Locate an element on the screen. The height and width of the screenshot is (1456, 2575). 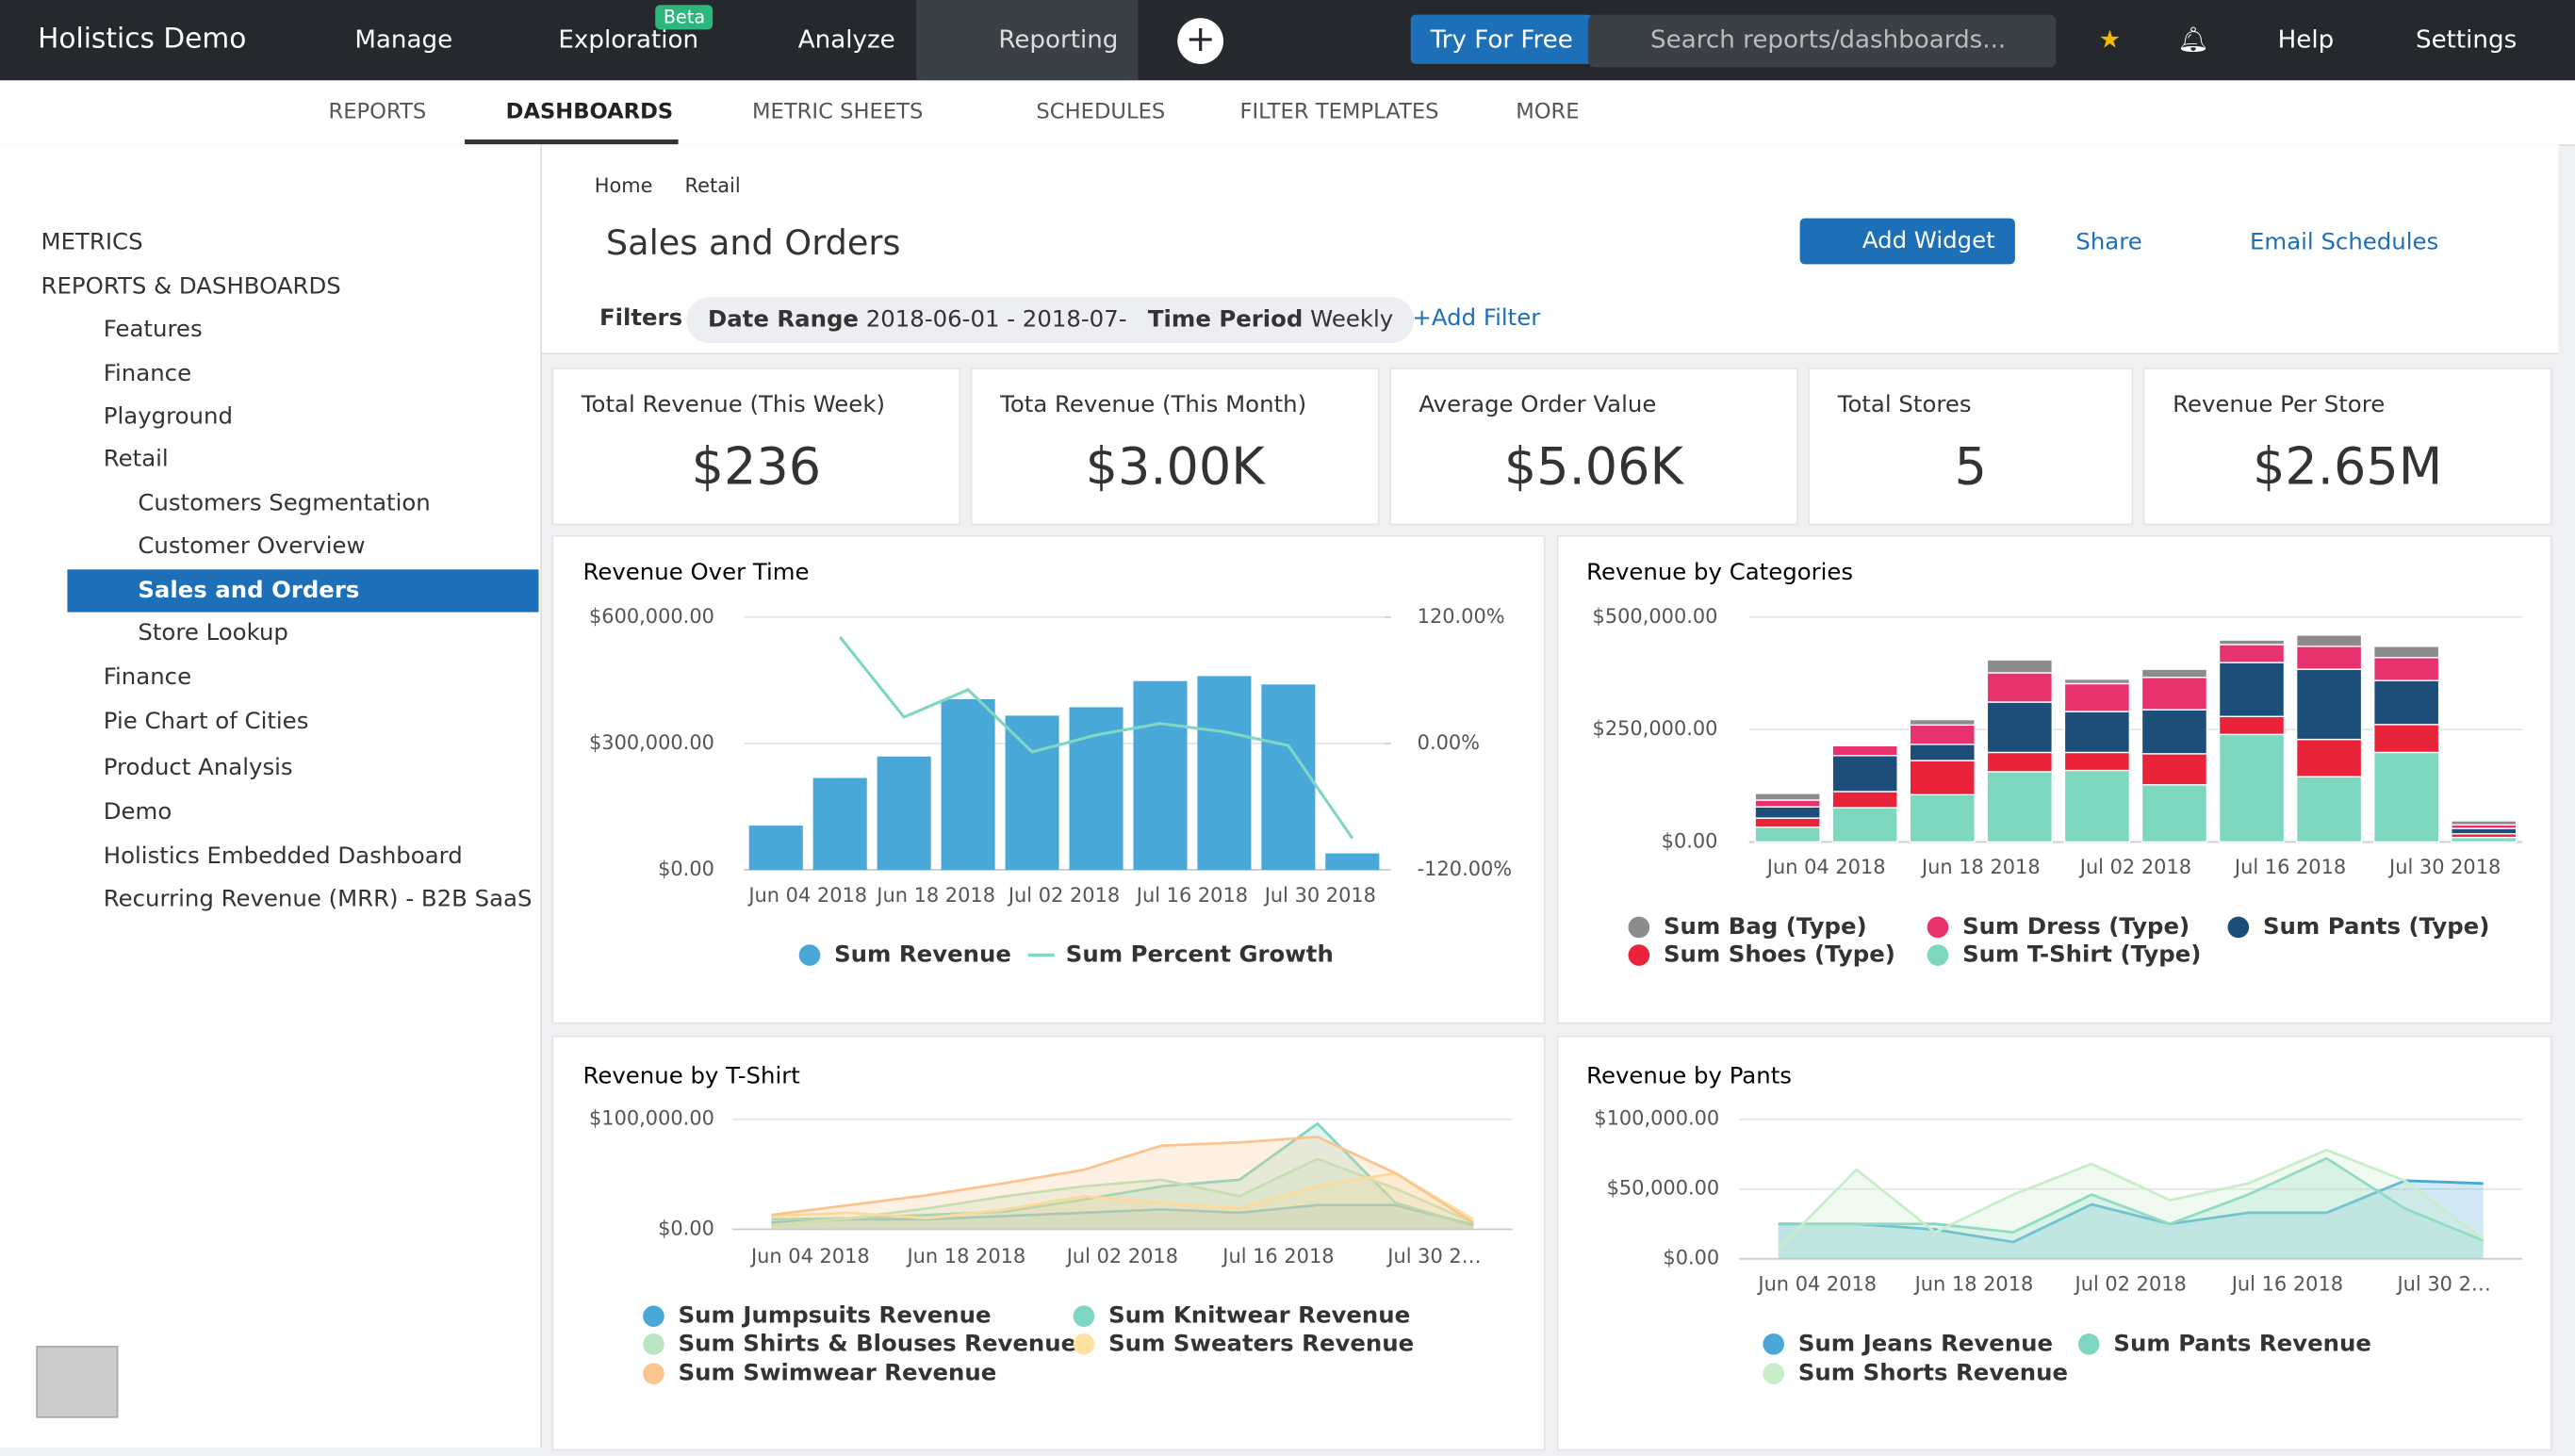
tree-item: Retail is located at coordinates (137, 460).